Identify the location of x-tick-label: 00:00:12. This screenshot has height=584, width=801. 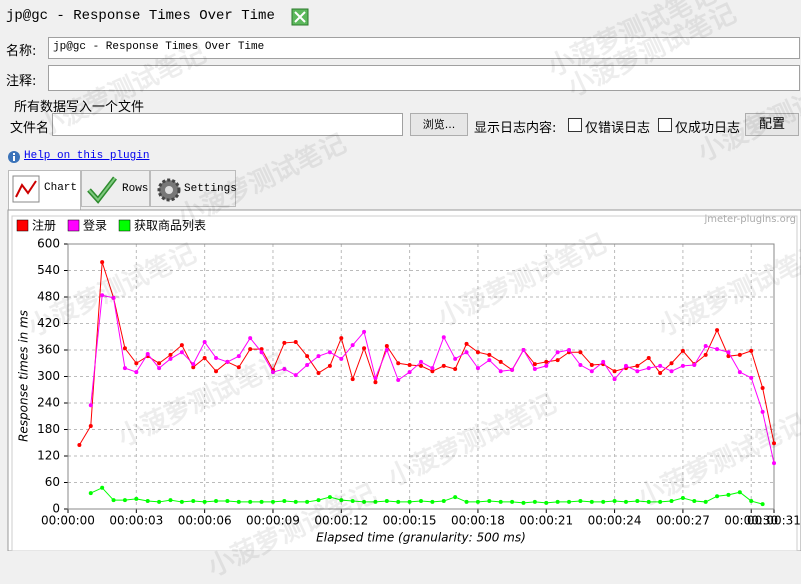
(341, 521).